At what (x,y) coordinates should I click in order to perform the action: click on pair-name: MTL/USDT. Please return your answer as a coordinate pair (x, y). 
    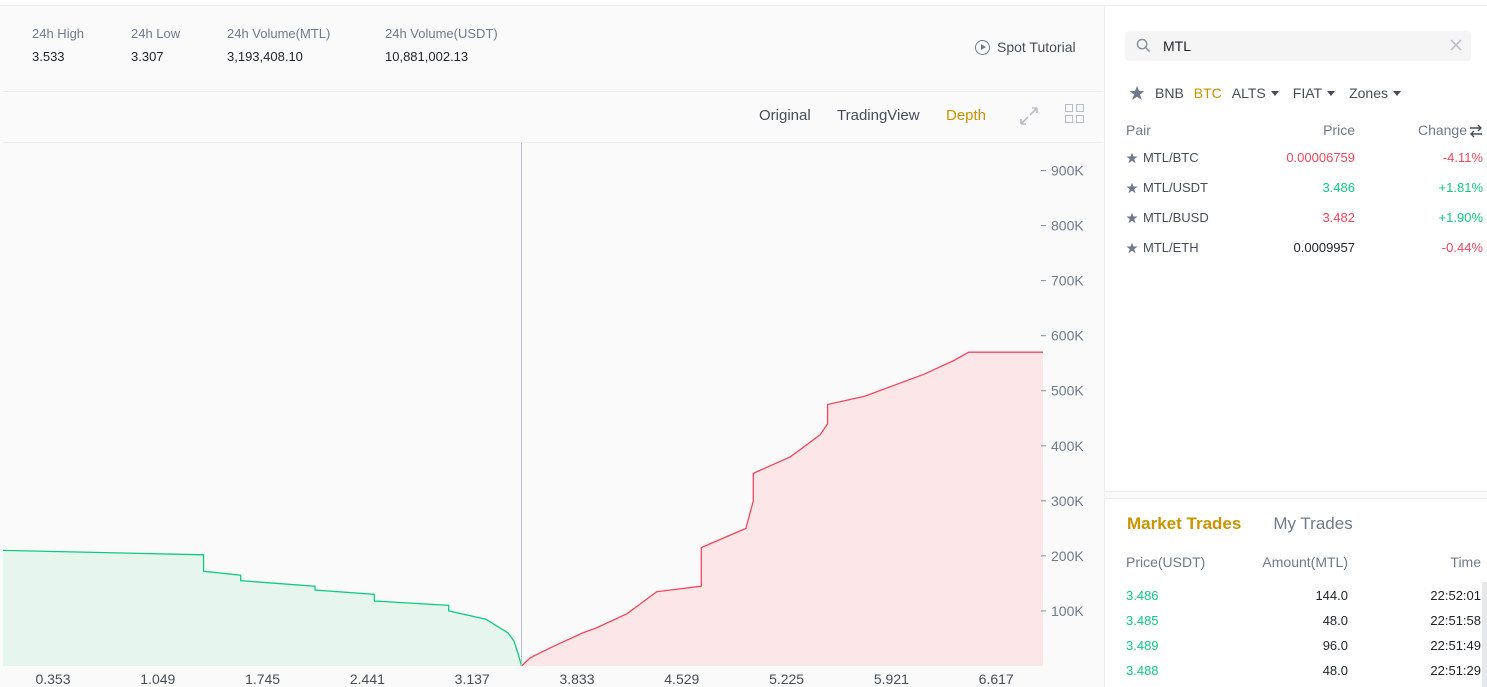
    Looking at the image, I should click on (1175, 187).